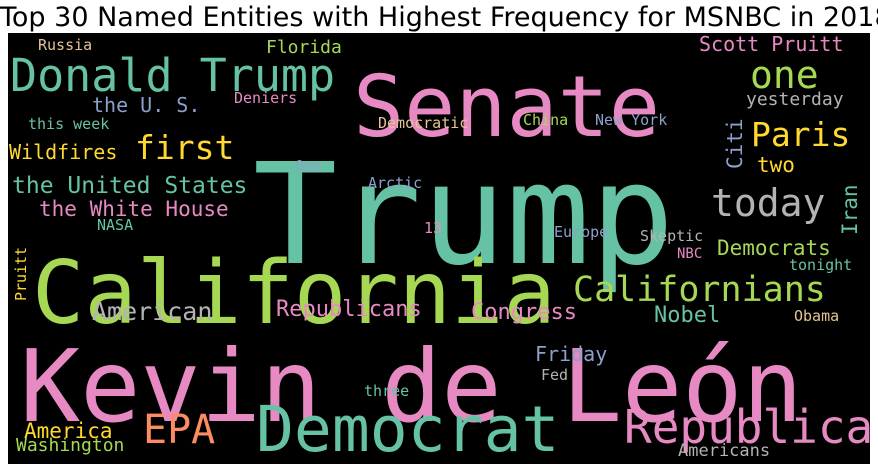 The width and height of the screenshot is (878, 471). Describe the element at coordinates (386, 391) in the screenshot. I see `word-three: three` at that location.